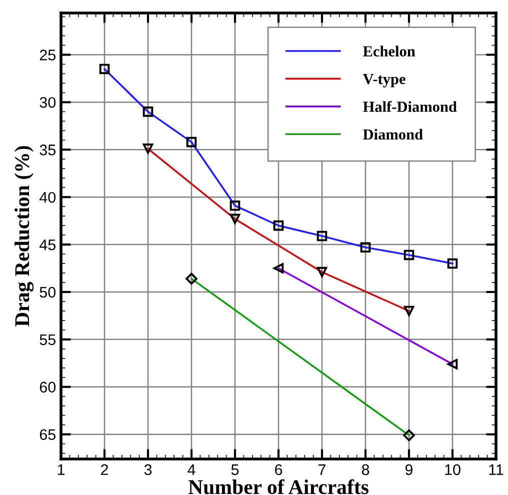 The height and width of the screenshot is (495, 508). I want to click on y-tick-label: 55, so click(48, 340).